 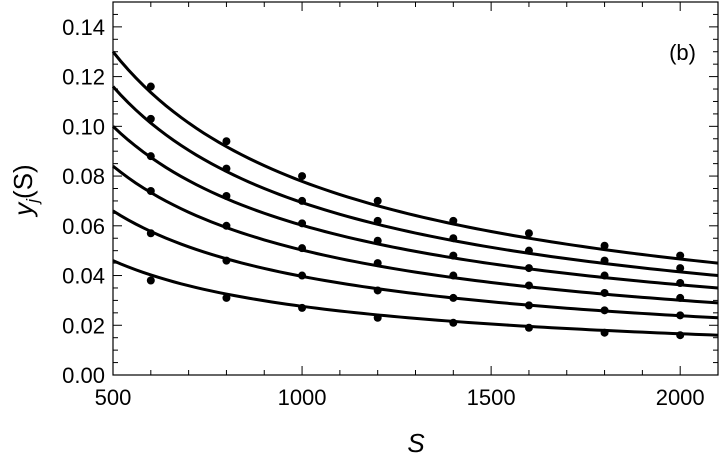 What do you see at coordinates (83, 325) in the screenshot?
I see `y-tick-label: 0.02` at bounding box center [83, 325].